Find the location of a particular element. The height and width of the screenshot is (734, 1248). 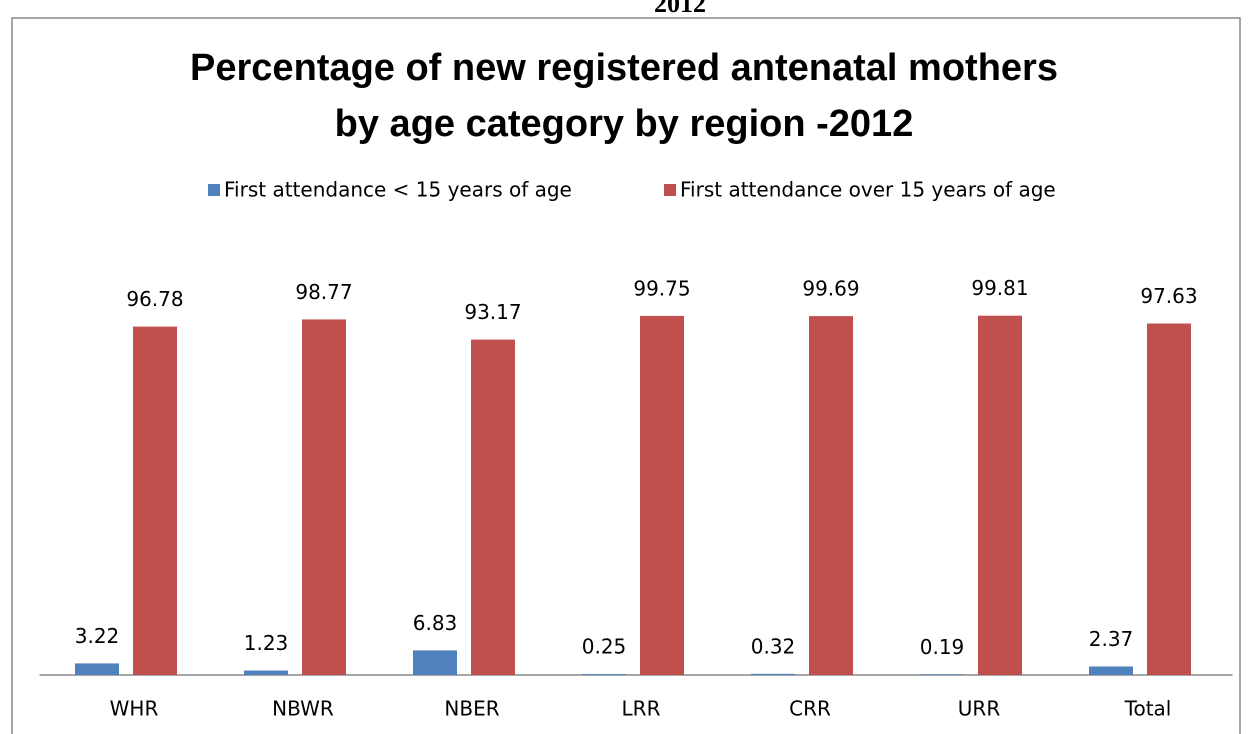

x-tick-label: LRR is located at coordinates (641, 709).